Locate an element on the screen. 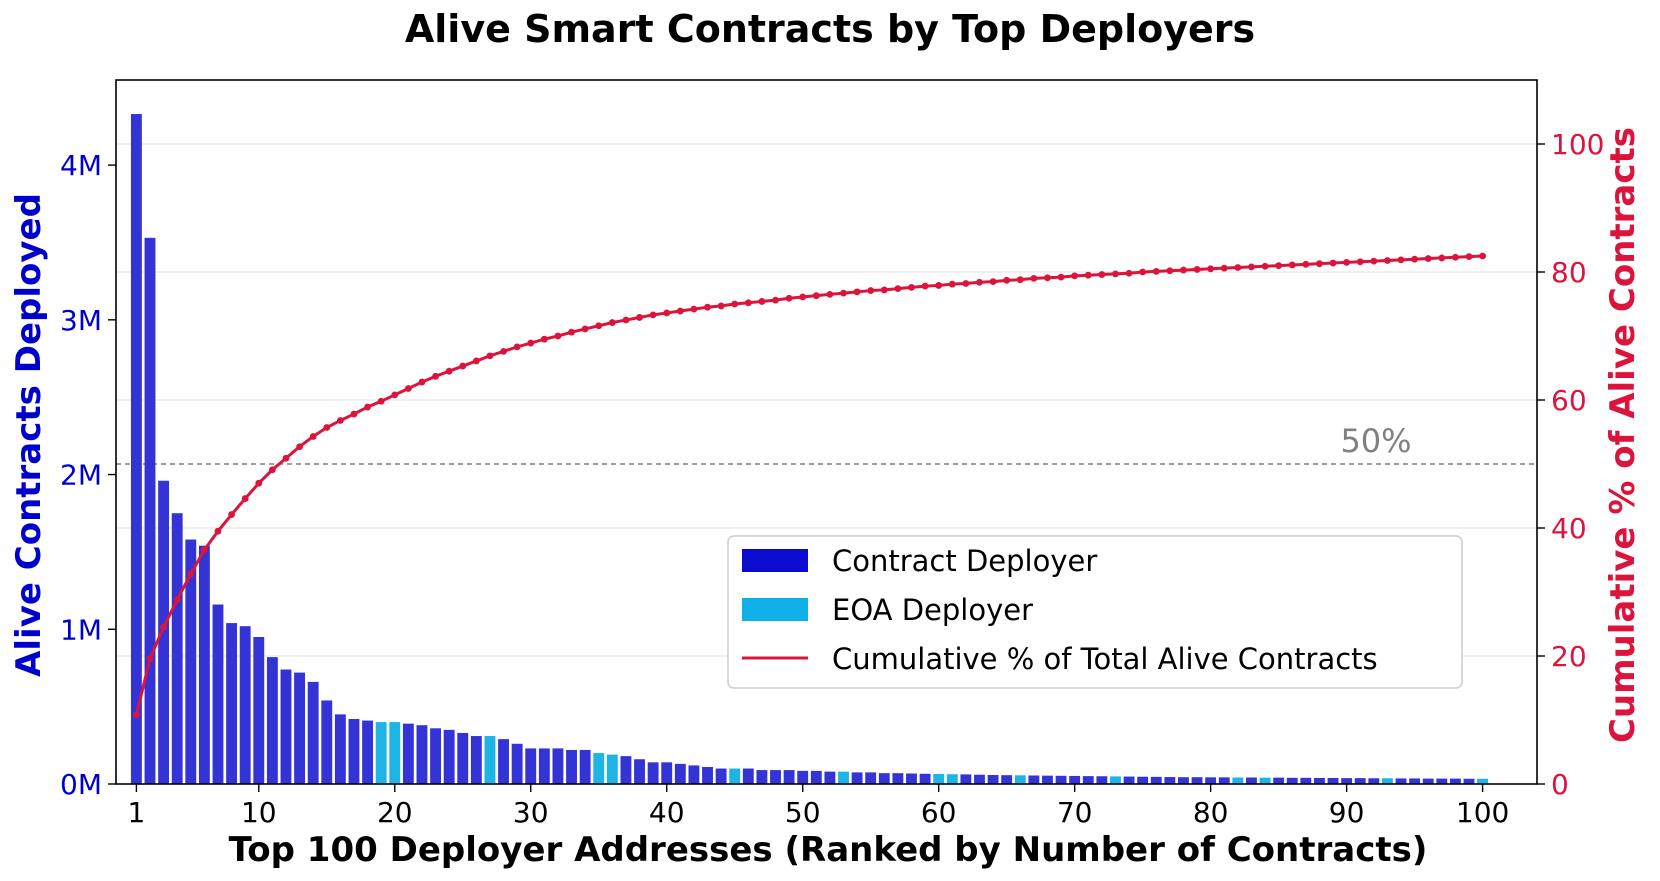  y-axis-left: 0M 1M 2M 3M 4M is located at coordinates (88, 475).